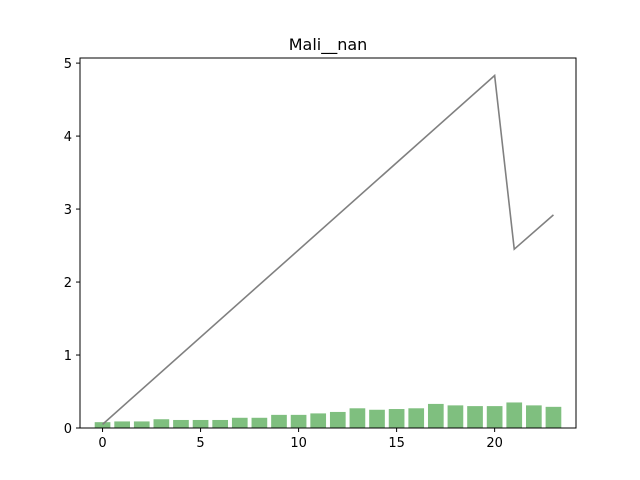 This screenshot has height=480, width=640. Describe the element at coordinates (68, 210) in the screenshot. I see `y-tick-label: 3` at that location.